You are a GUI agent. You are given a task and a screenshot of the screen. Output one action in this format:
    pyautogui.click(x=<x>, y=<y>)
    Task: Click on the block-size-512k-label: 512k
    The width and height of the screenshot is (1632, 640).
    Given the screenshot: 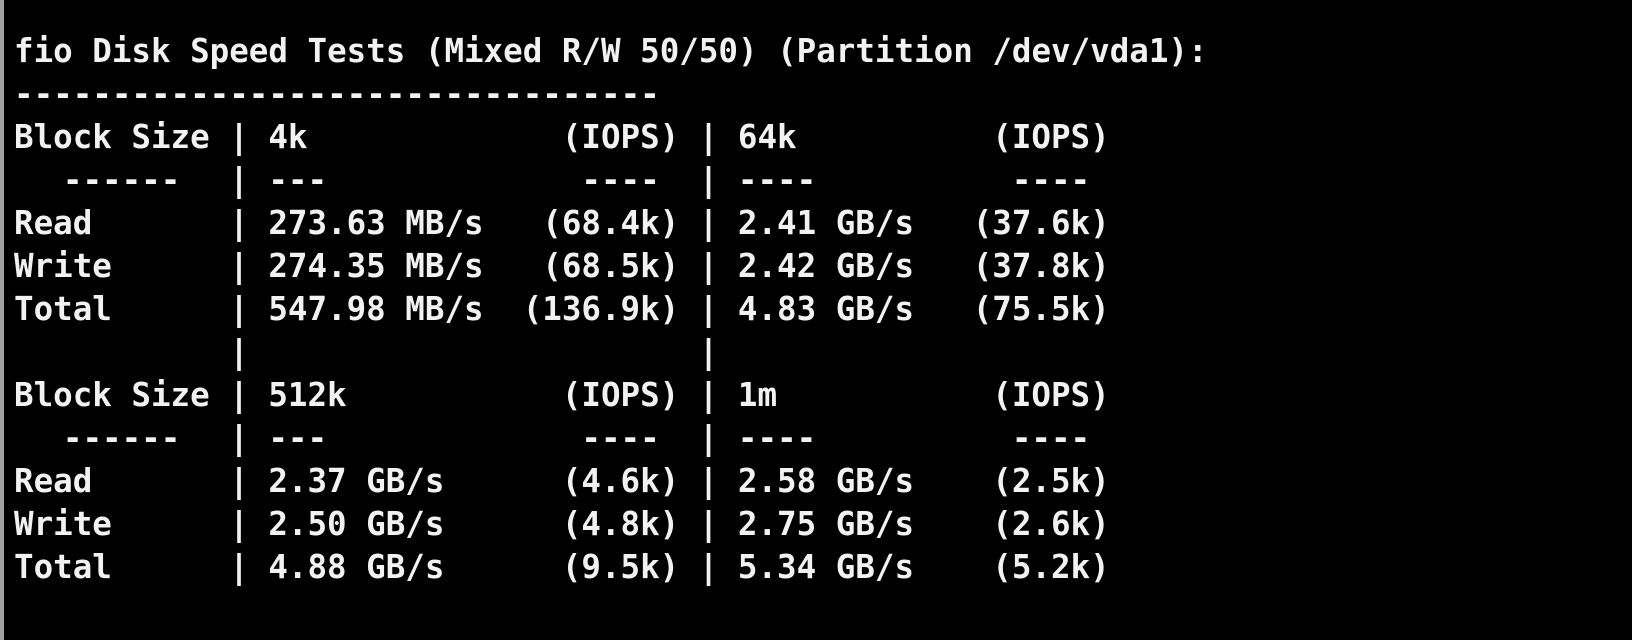 What is the action you would take?
    pyautogui.click(x=307, y=395)
    